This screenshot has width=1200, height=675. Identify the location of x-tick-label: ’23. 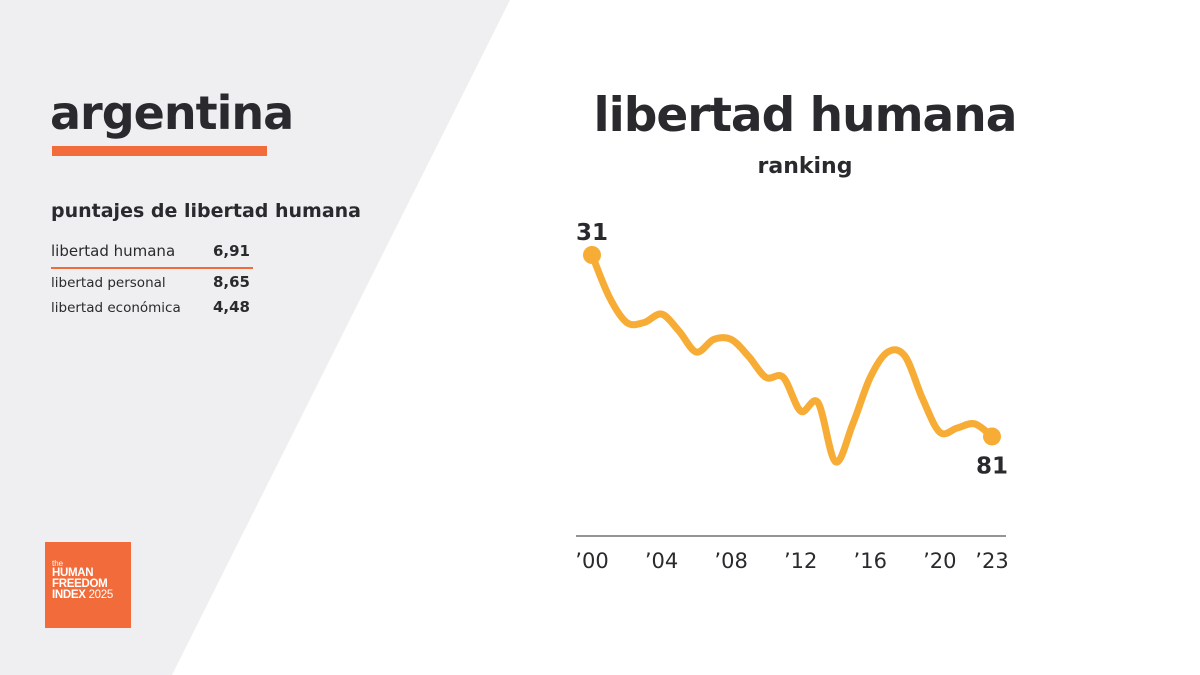
(991, 561).